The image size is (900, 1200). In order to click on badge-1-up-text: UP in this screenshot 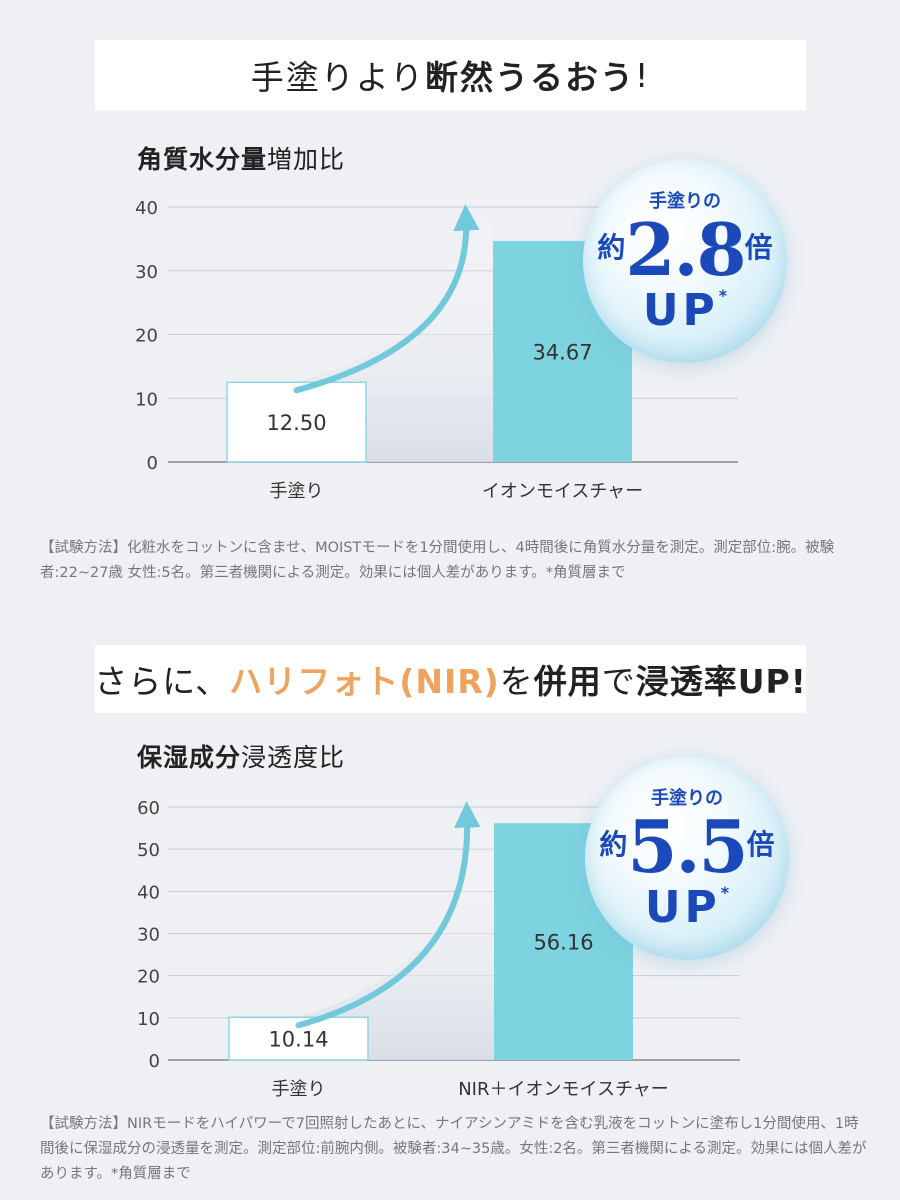, I will do `click(680, 310)`.